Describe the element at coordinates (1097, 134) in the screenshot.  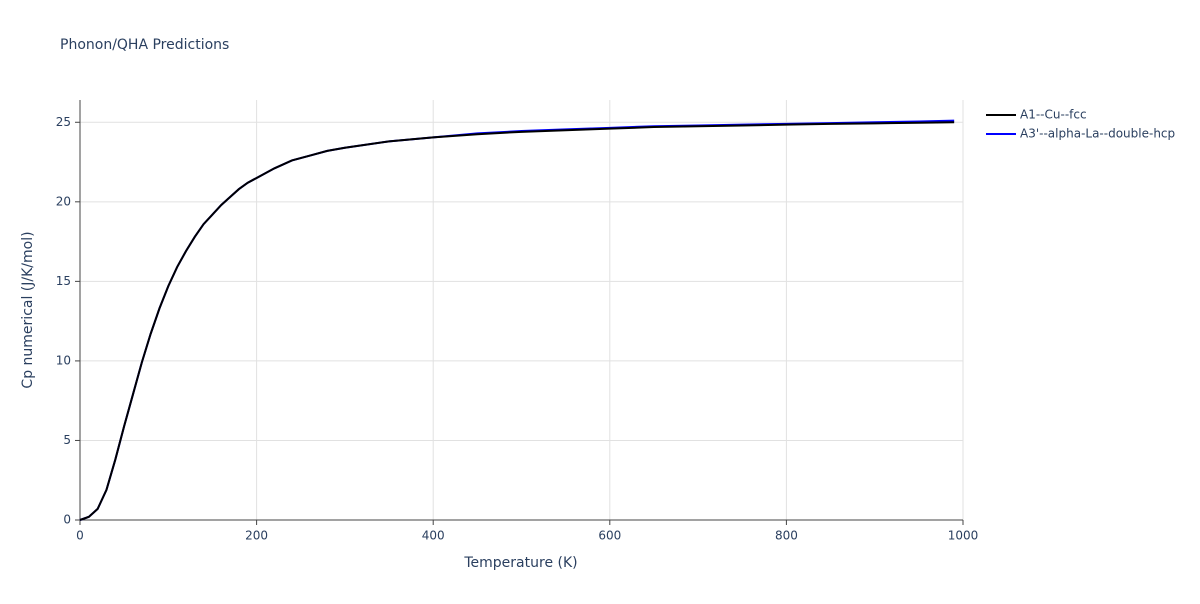
I see `legend-label: A3'--alpha-La--double-hcp` at that location.